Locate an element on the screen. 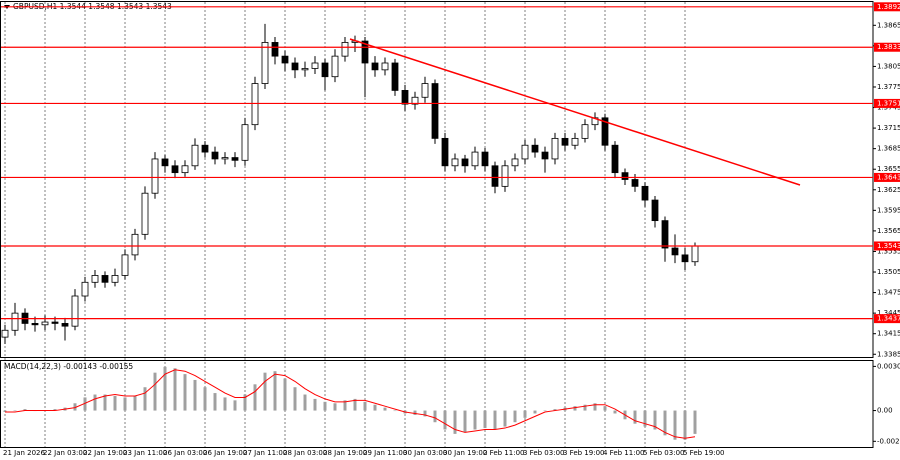 This screenshot has height=460, width=900. y-tick-label: 1.3385 is located at coordinates (888, 354).